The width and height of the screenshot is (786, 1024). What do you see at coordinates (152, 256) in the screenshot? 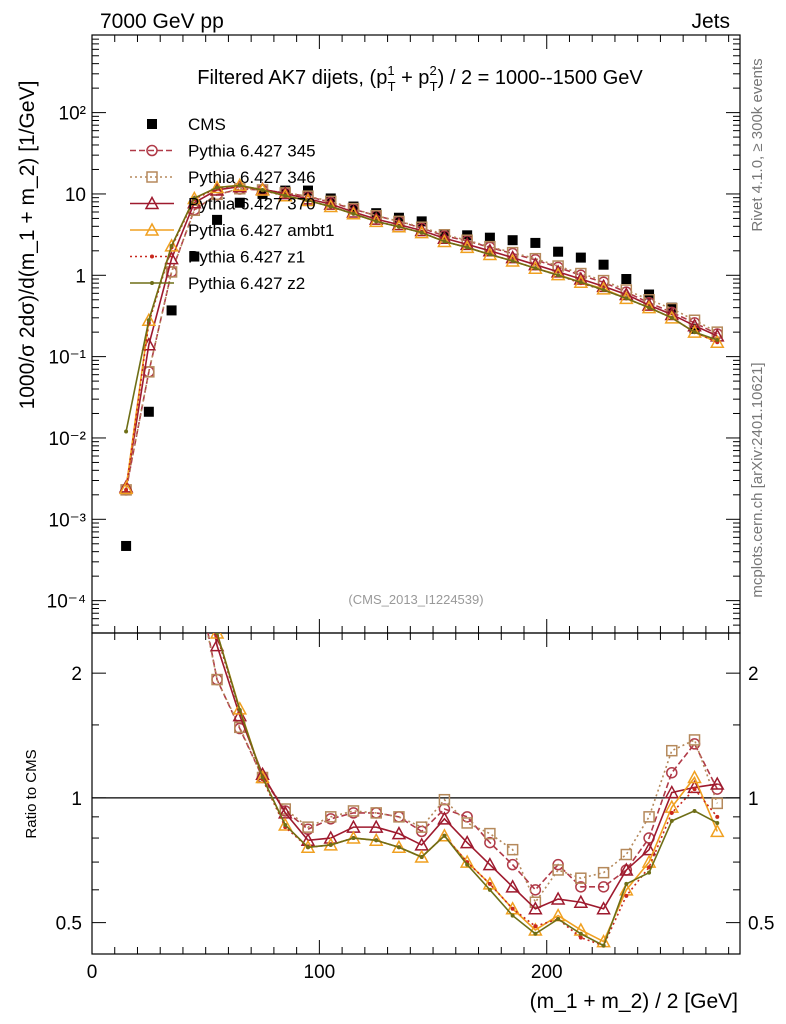
I see `legend-marker-pythia-6-427-z1` at bounding box center [152, 256].